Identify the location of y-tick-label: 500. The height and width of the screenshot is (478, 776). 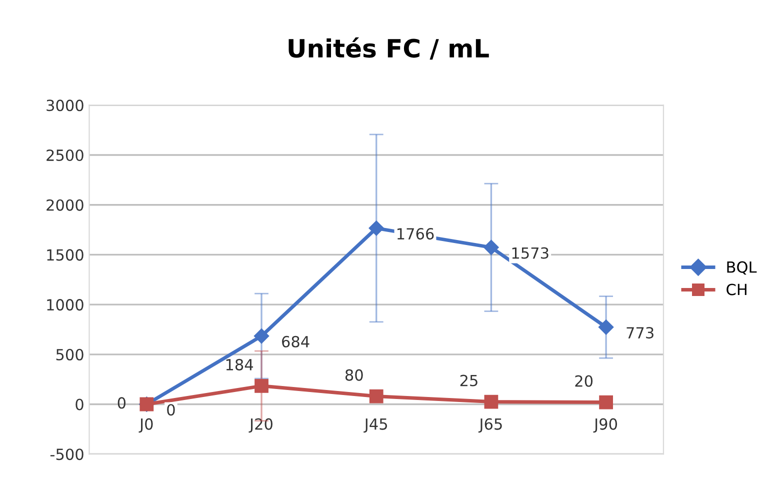
(70, 354).